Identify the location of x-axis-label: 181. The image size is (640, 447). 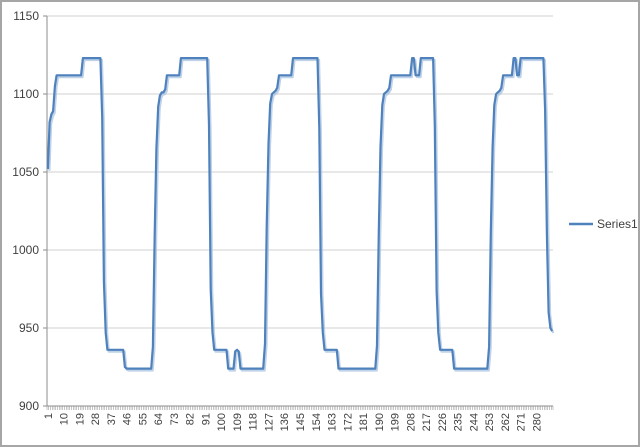
(364, 422).